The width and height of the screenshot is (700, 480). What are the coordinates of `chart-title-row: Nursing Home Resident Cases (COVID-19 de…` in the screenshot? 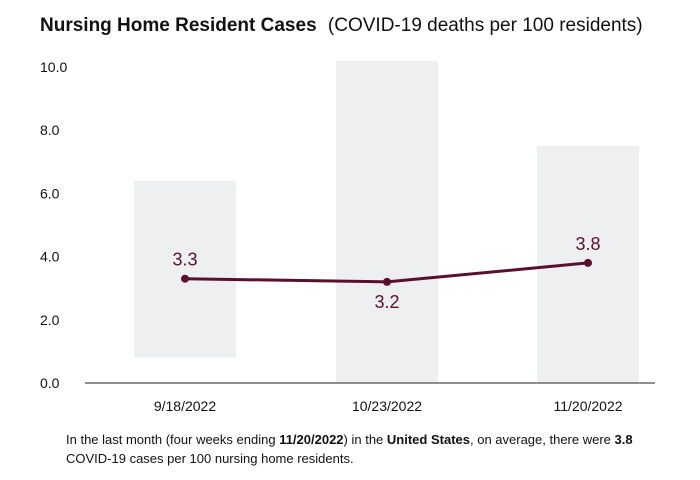 It's located at (341, 26).